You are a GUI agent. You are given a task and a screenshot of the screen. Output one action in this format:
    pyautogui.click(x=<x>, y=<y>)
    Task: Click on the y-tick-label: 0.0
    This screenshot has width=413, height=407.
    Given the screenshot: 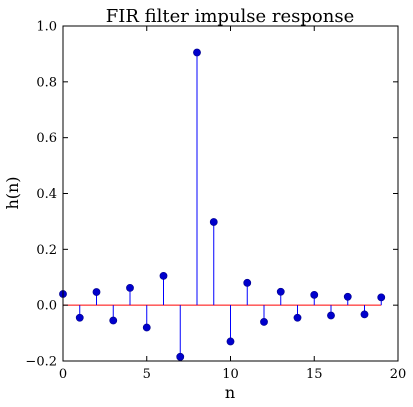 What is the action you would take?
    pyautogui.click(x=46, y=306)
    